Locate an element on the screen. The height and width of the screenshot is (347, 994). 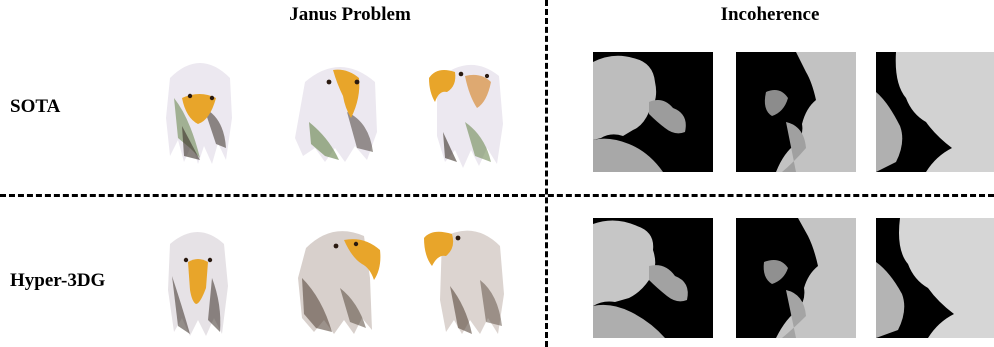
janus-problem-header: Janus Problem is located at coordinates (350, 14).